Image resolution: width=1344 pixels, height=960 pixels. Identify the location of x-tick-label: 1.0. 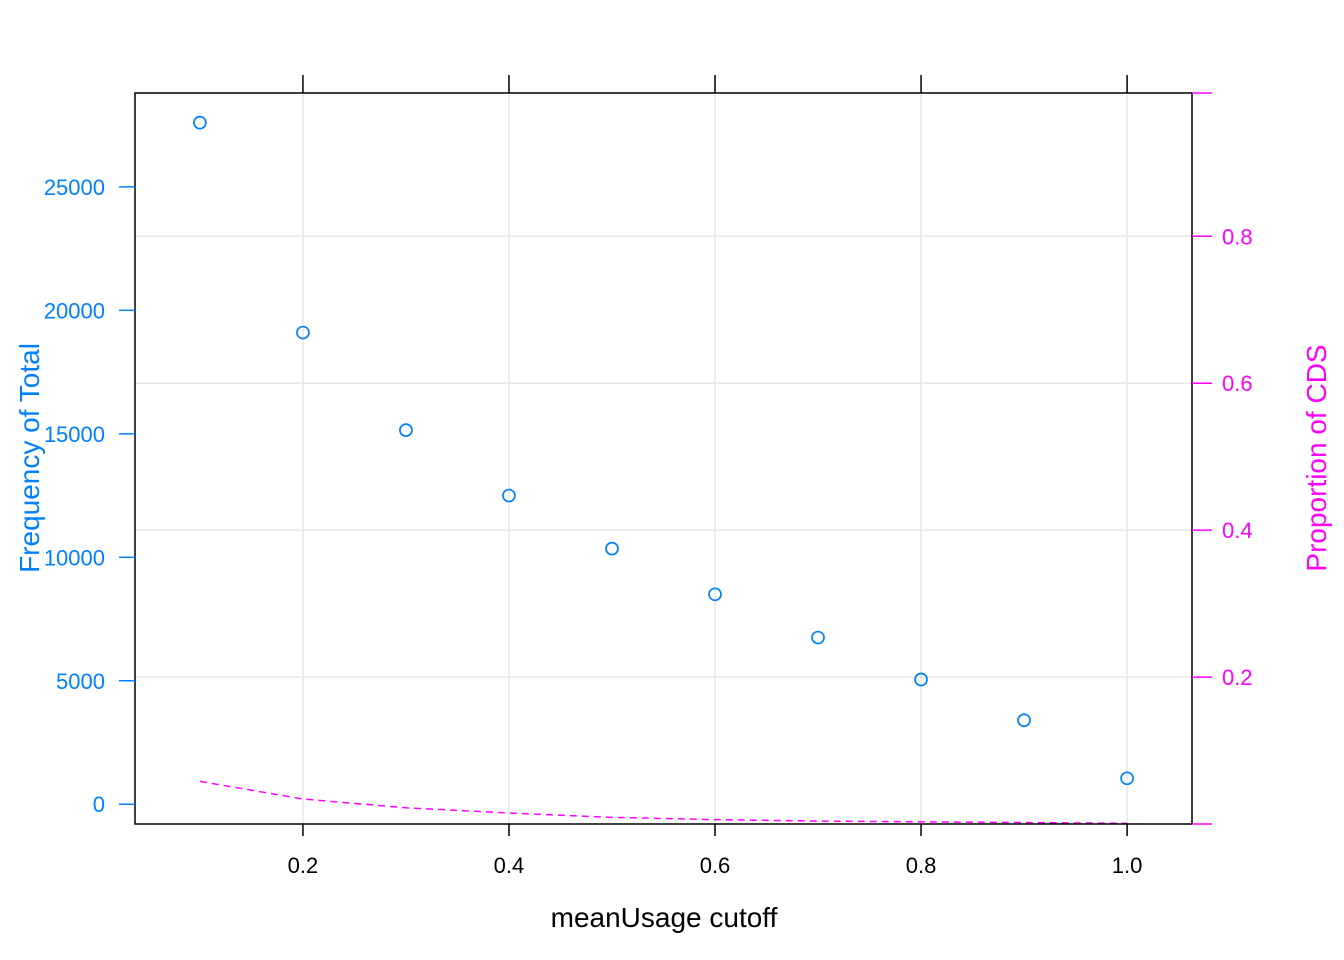
(1127, 865).